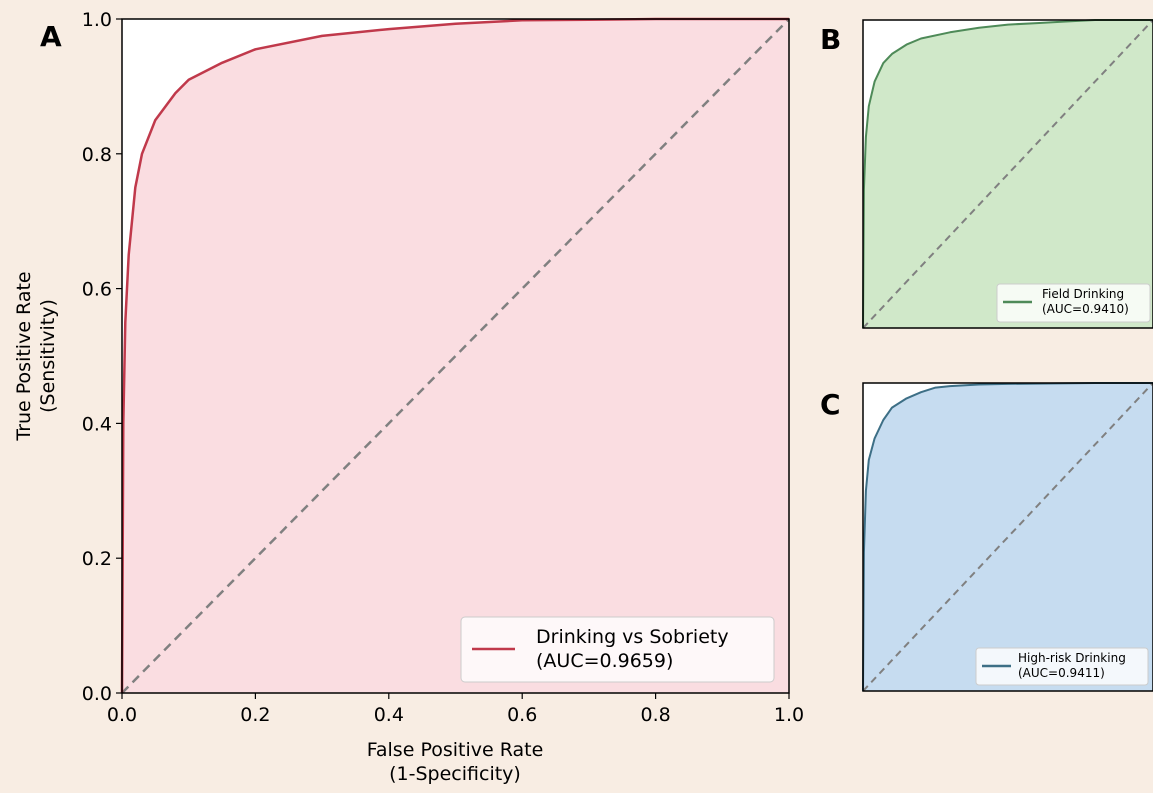 The height and width of the screenshot is (793, 1153). I want to click on panel-b: B Field Drinking (AUC=0.9410), so click(986, 174).